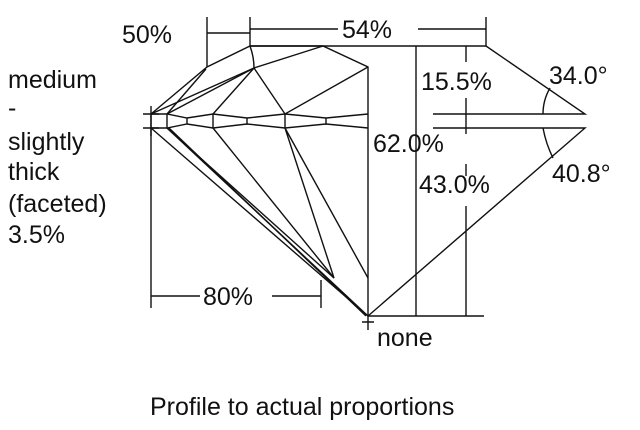 Image resolution: width=640 pixels, height=430 pixels. I want to click on table-length-label: 50%, so click(147, 35).